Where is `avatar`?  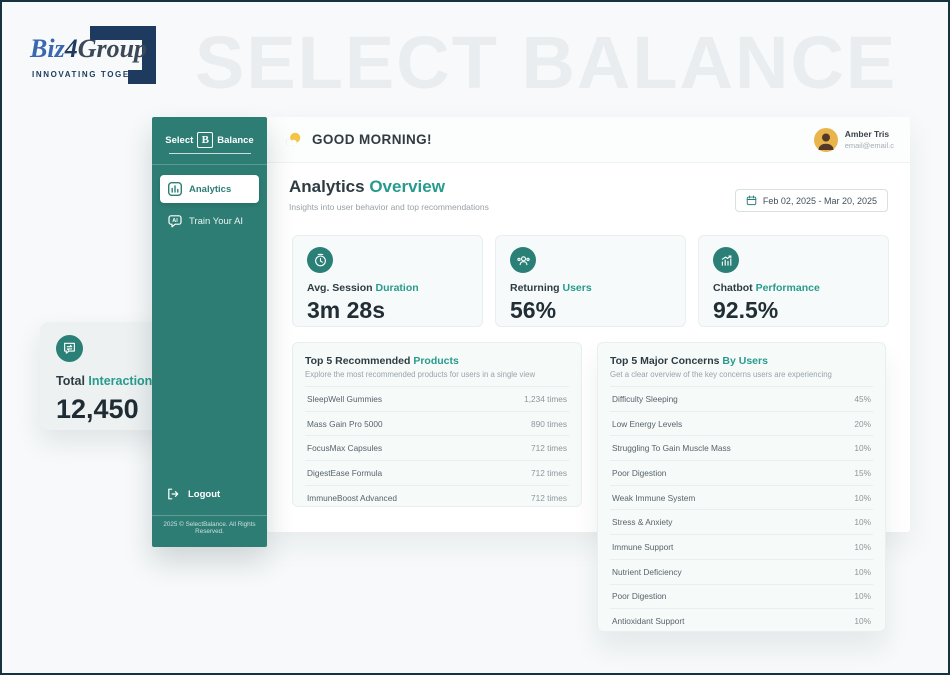 avatar is located at coordinates (825, 139).